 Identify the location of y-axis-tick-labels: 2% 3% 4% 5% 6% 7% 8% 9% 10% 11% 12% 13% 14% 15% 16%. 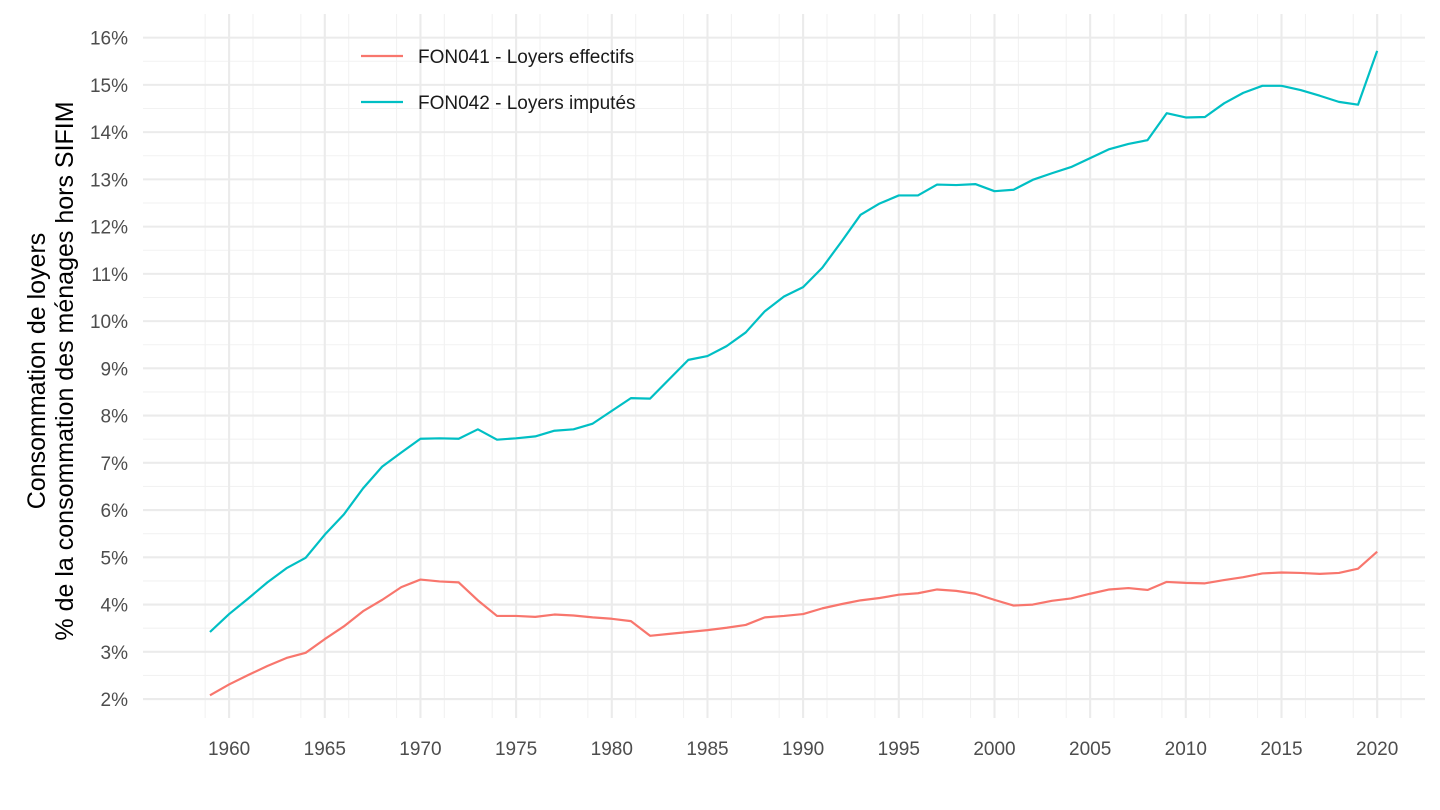
(109, 370).